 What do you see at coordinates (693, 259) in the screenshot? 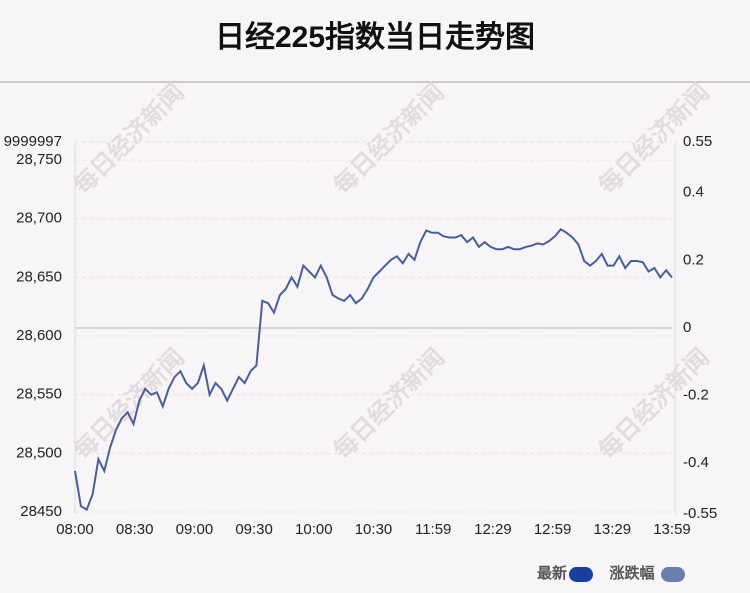
I see `y2-tick-label: 0.2` at bounding box center [693, 259].